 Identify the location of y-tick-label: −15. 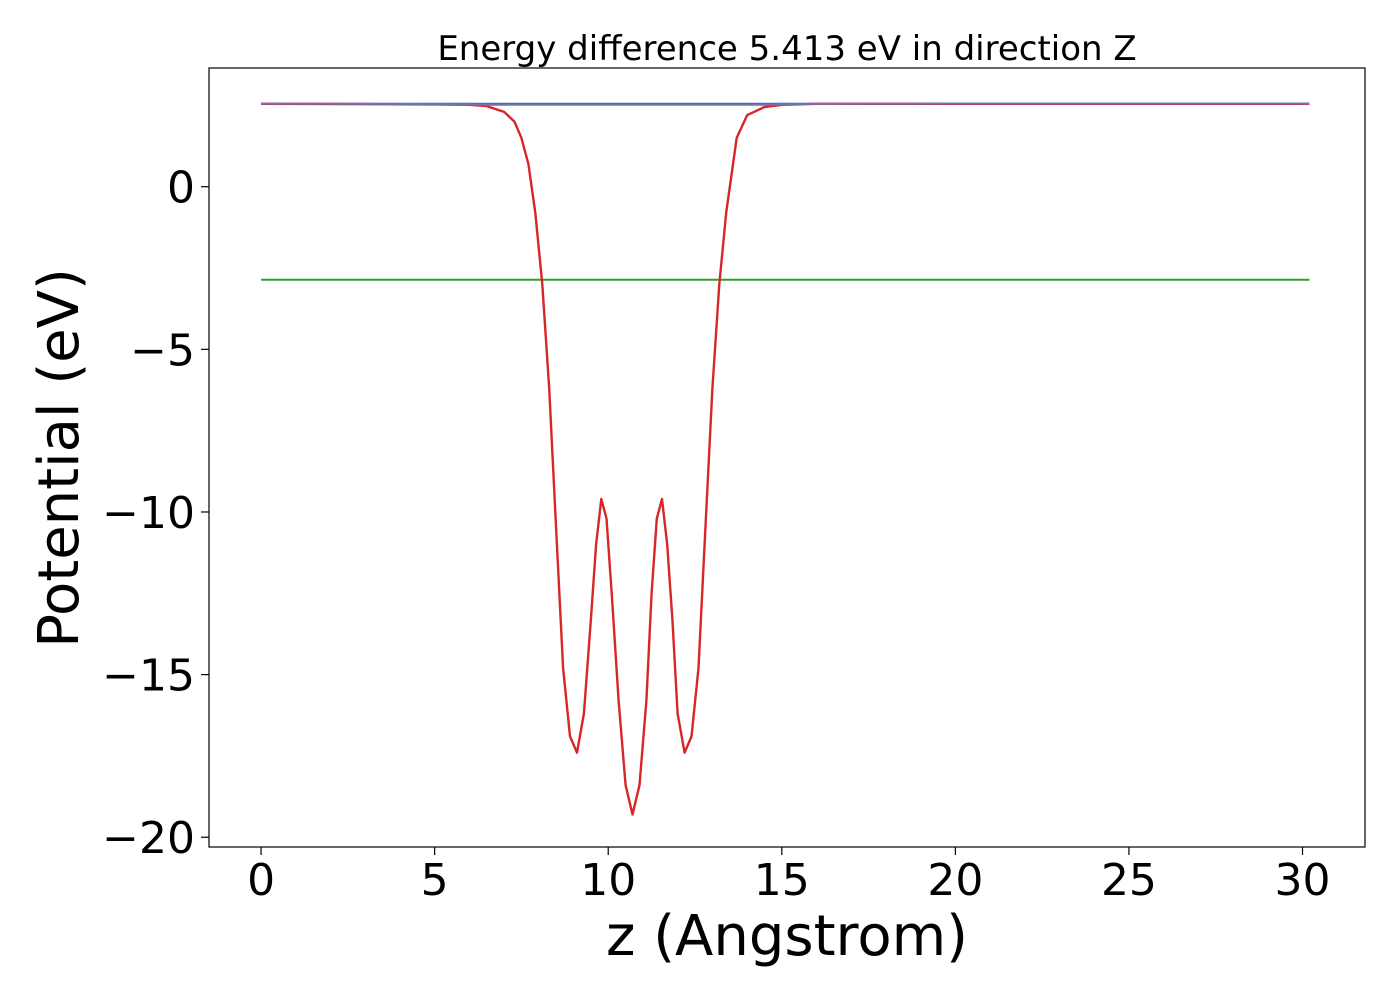
(148, 676).